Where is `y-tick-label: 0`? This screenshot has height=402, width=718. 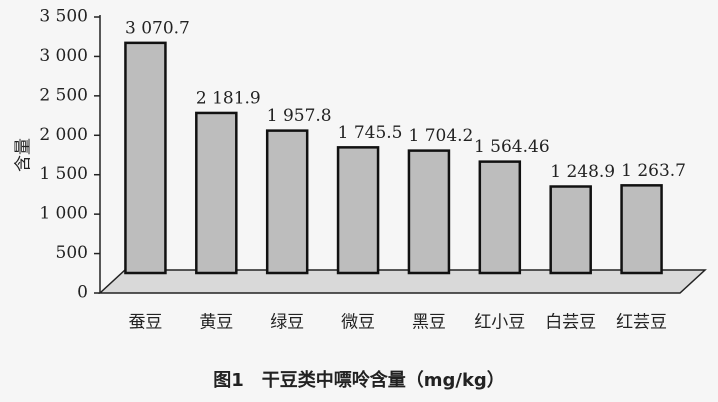 y-tick-label: 0 is located at coordinates (82, 293).